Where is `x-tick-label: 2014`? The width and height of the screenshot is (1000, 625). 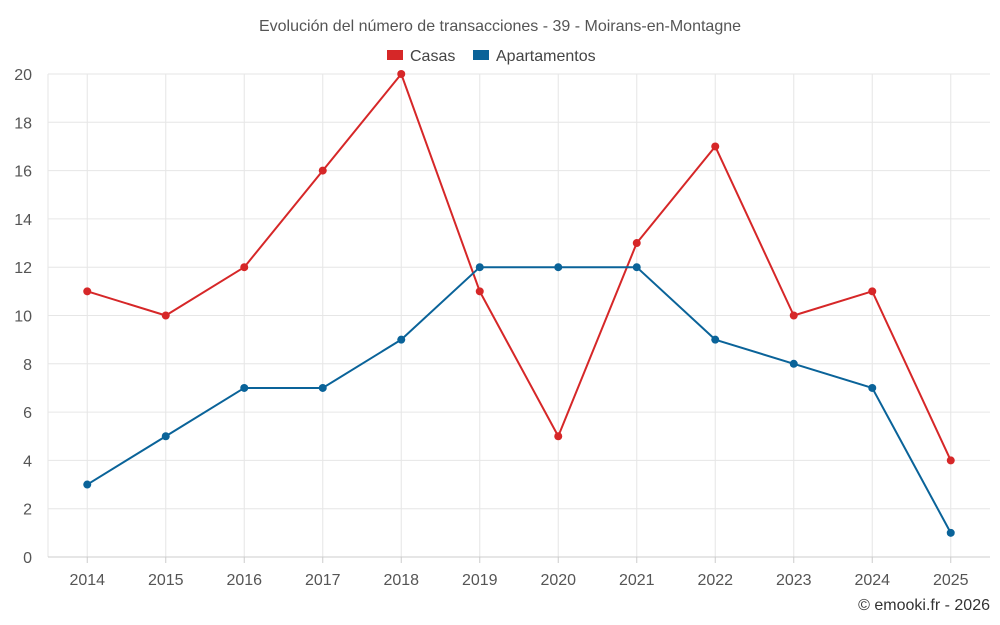 x-tick-label: 2014 is located at coordinates (87, 580).